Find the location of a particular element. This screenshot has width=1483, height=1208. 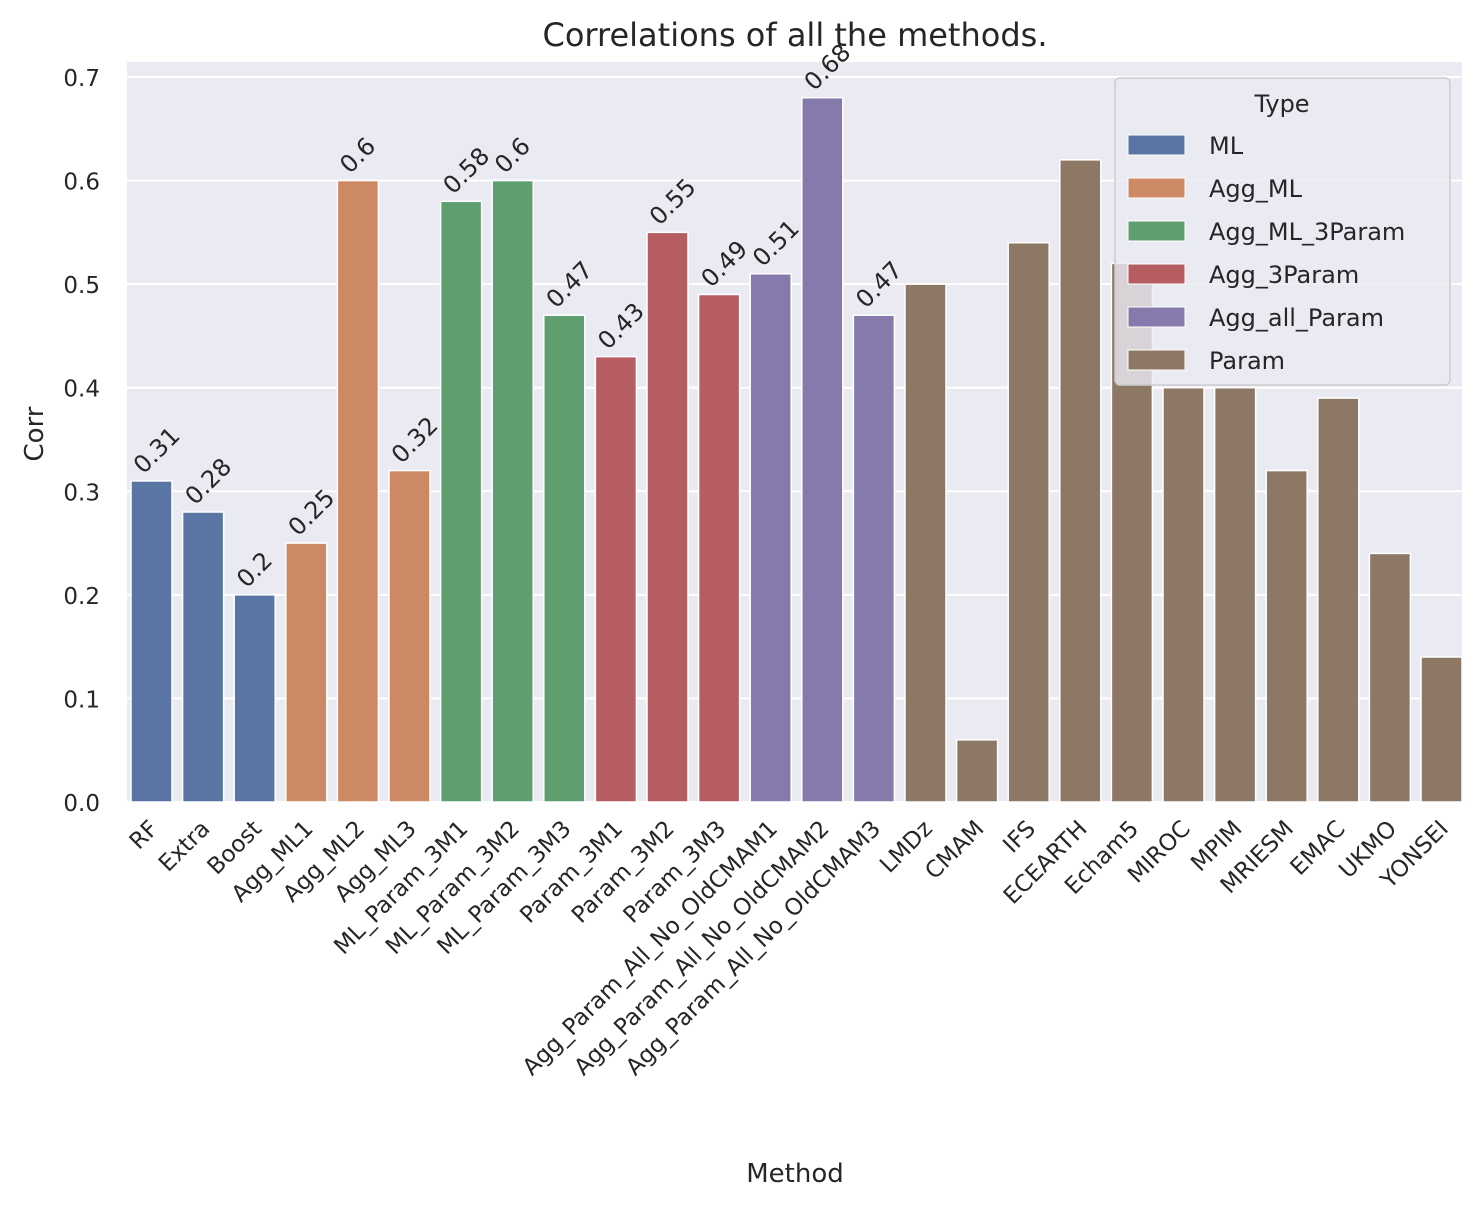

legend-title: Type is located at coordinates (1281, 104).